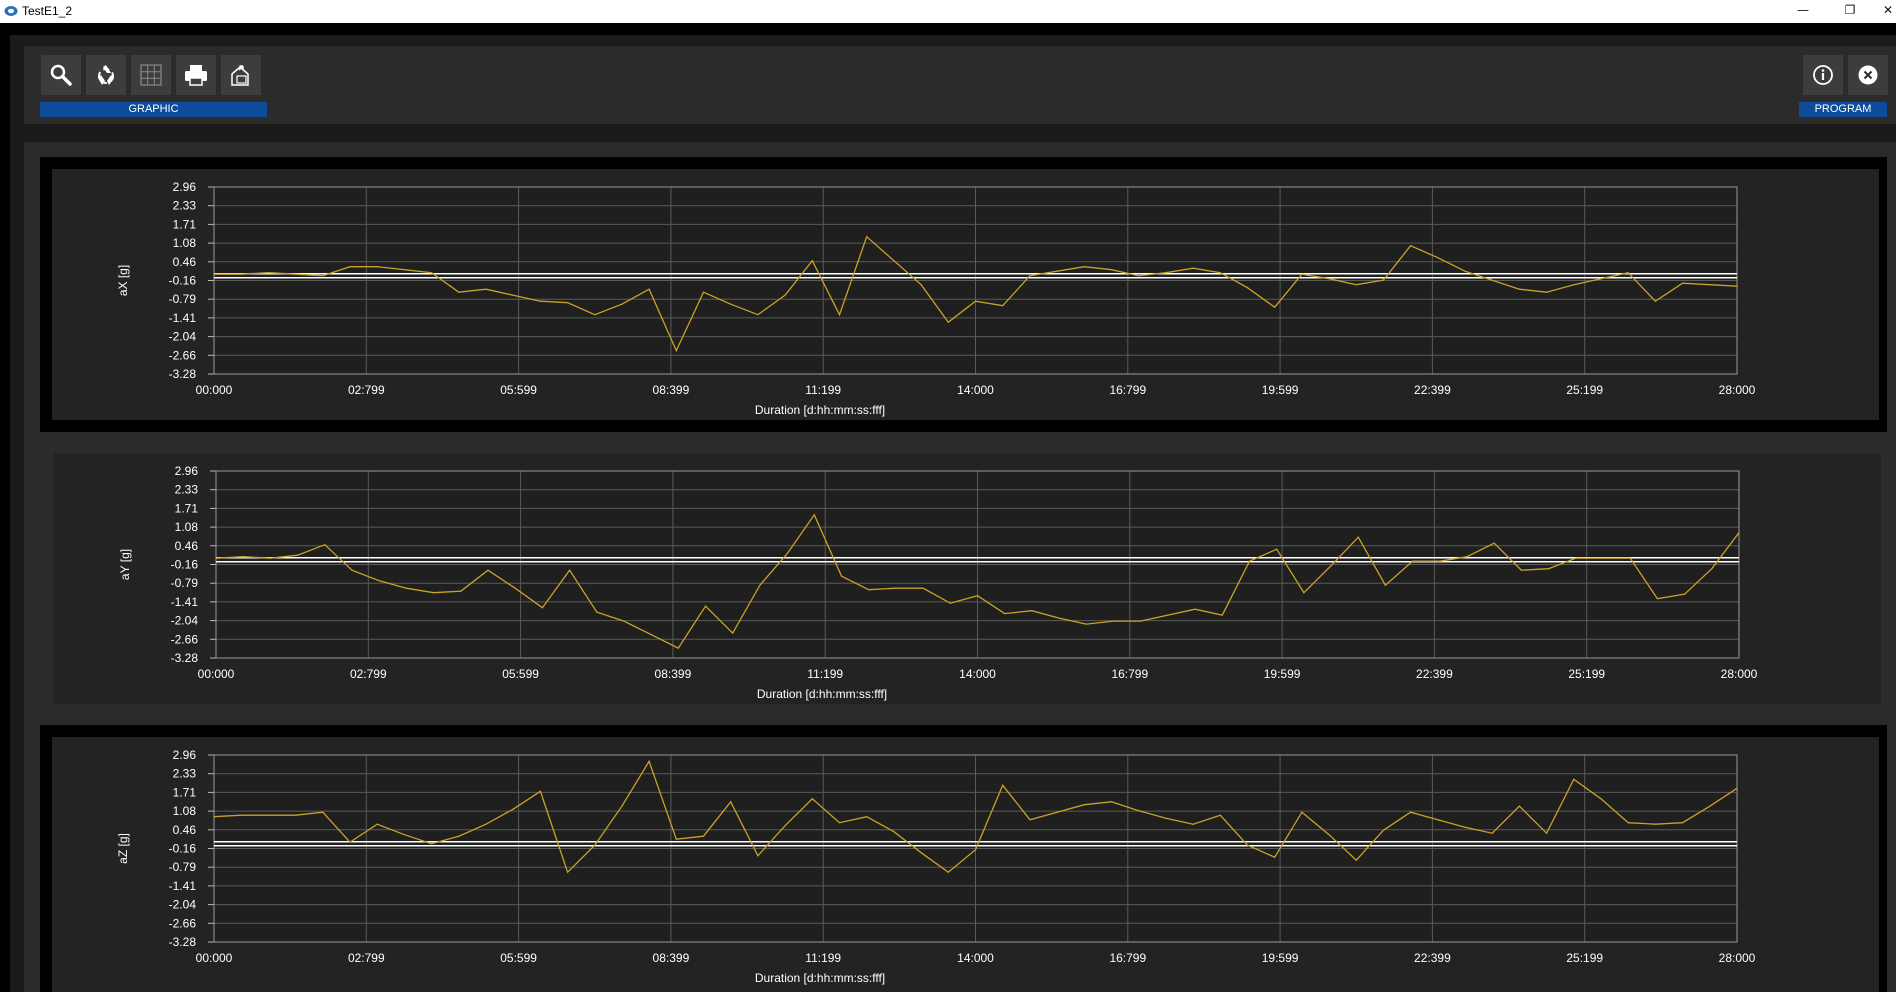  Describe the element at coordinates (1803, 10) in the screenshot. I see `minimize-button: —` at that location.